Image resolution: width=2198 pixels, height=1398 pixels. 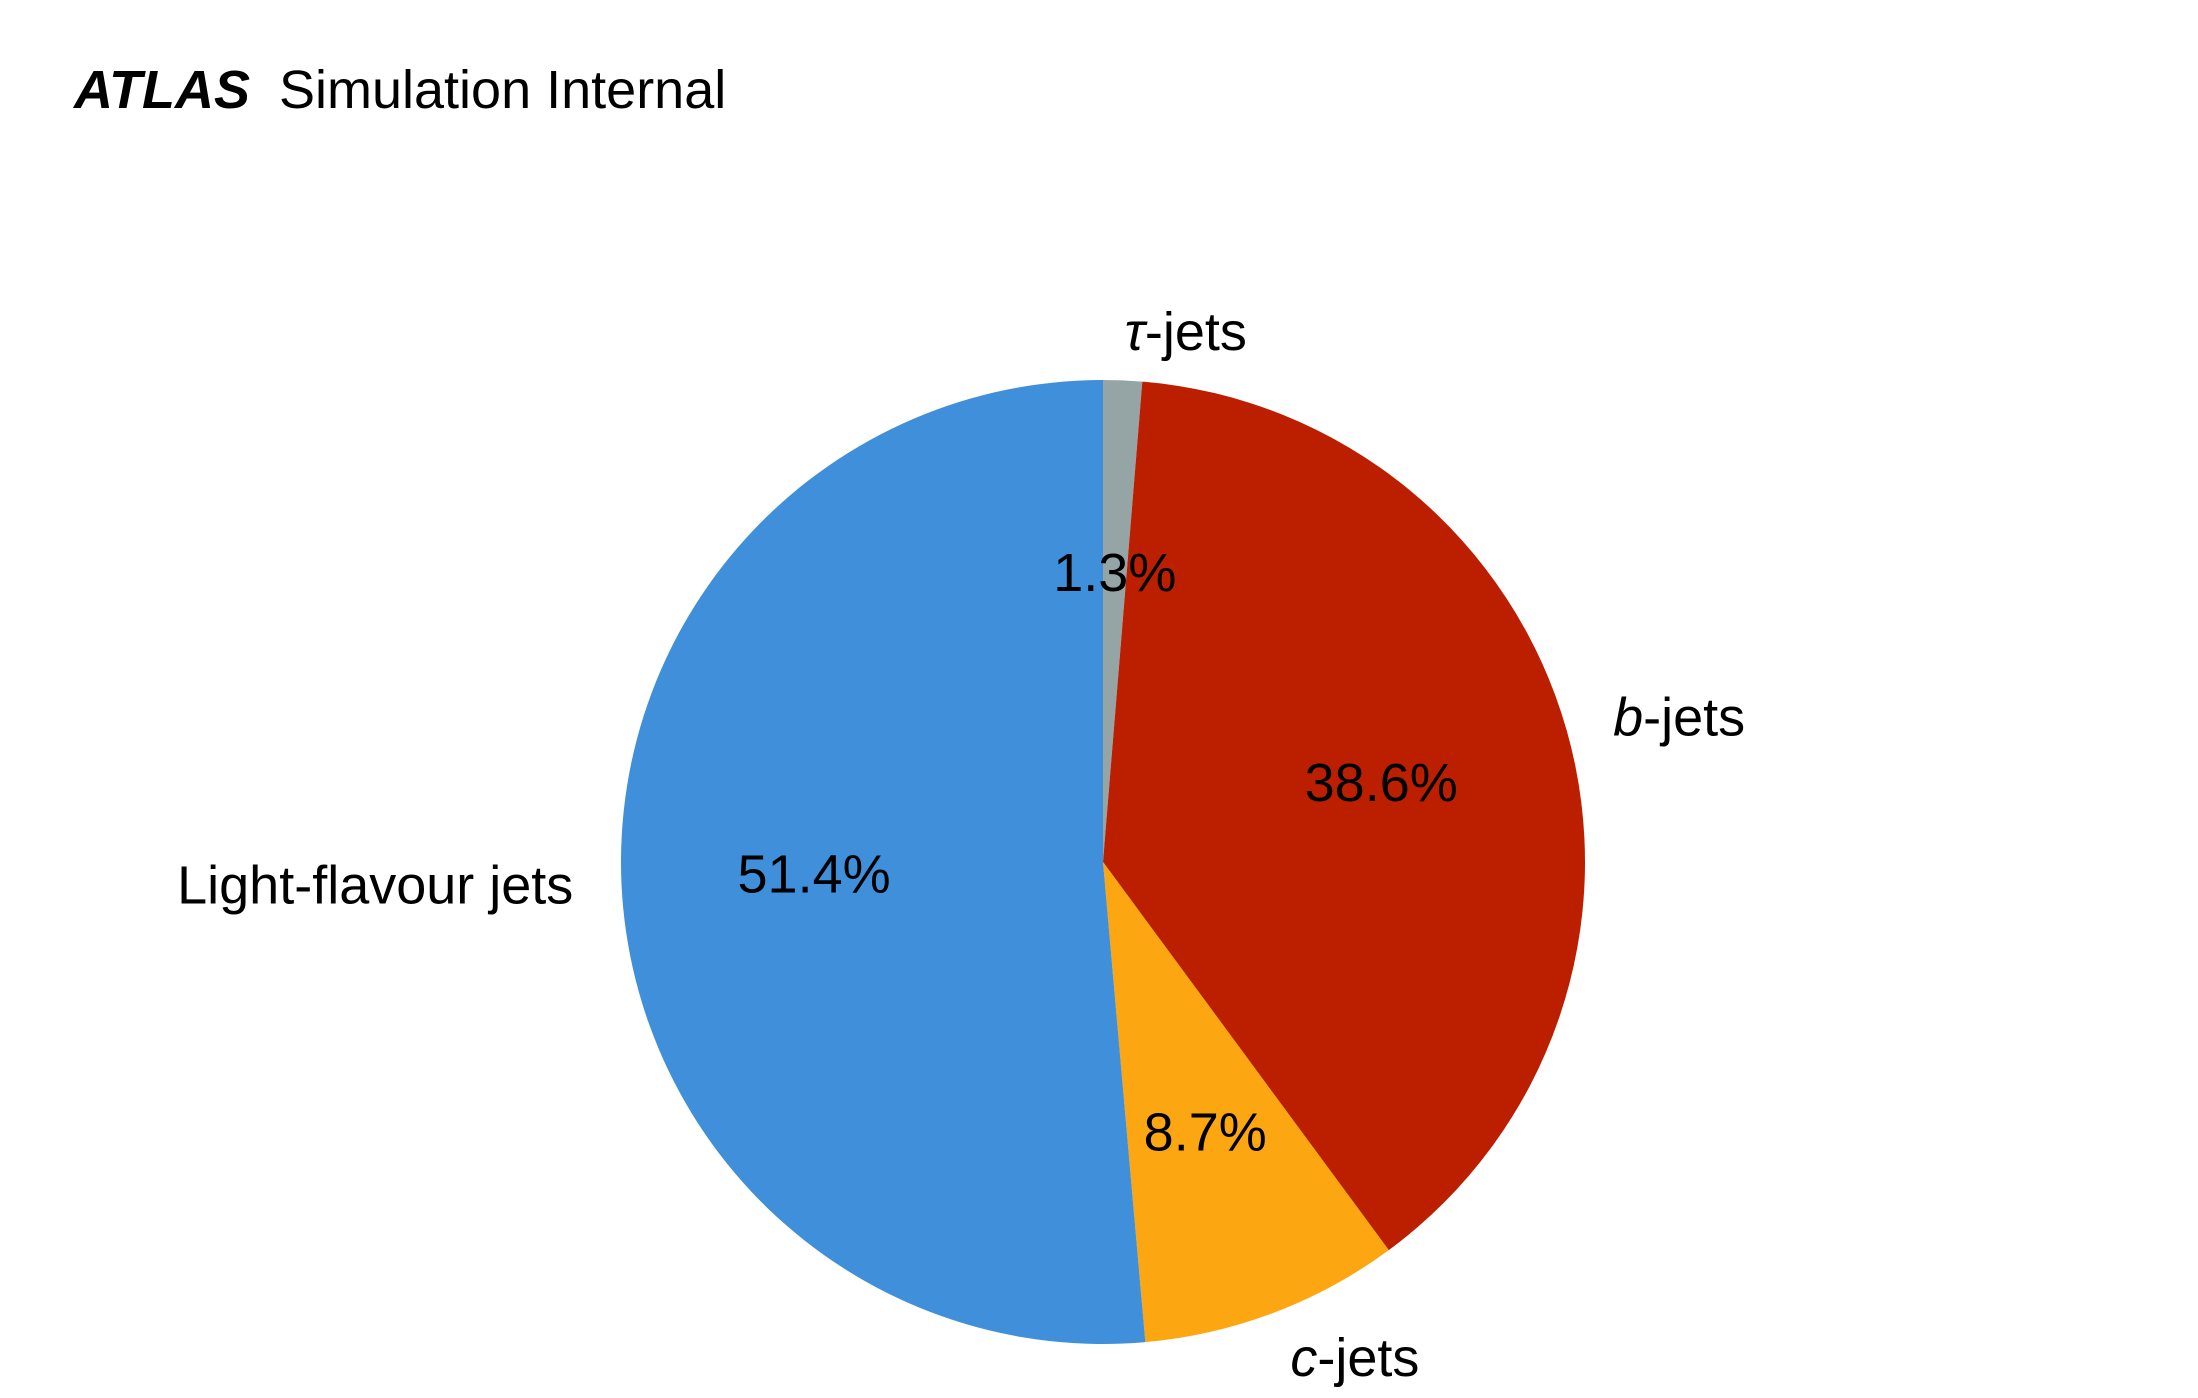 I want to click on status-label: Simulation Internal, so click(x=502, y=90).